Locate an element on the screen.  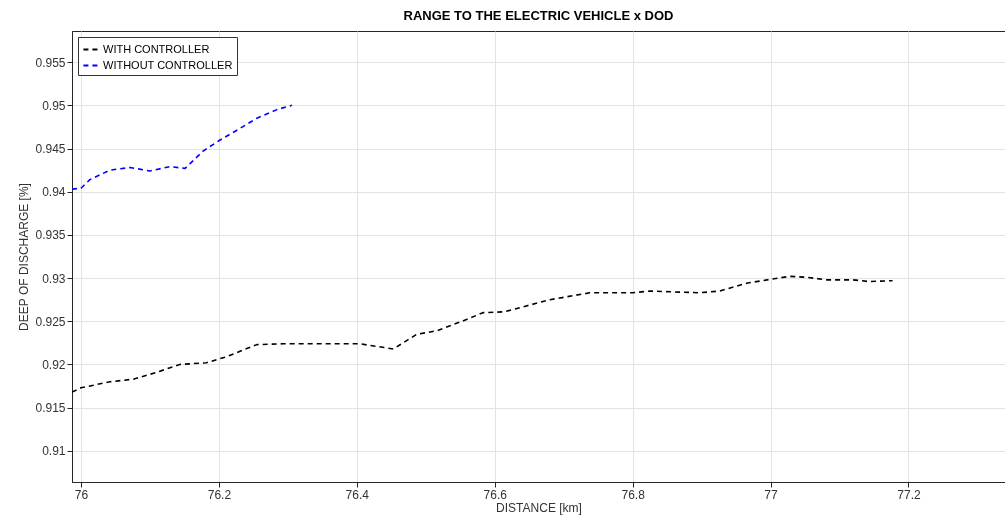
legend-label: WITHOUT CONTROLLER is located at coordinates (168, 64).